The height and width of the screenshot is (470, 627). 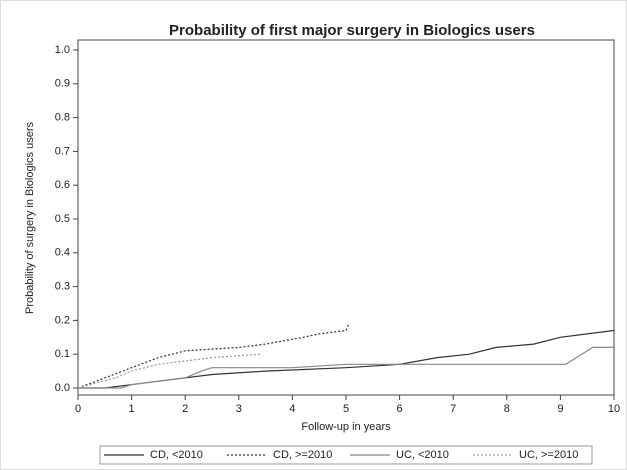 I want to click on x-tick-label: 1, so click(x=132, y=409).